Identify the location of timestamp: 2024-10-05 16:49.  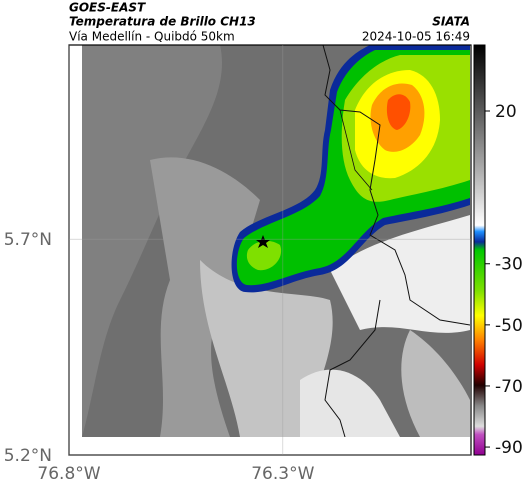
(416, 37).